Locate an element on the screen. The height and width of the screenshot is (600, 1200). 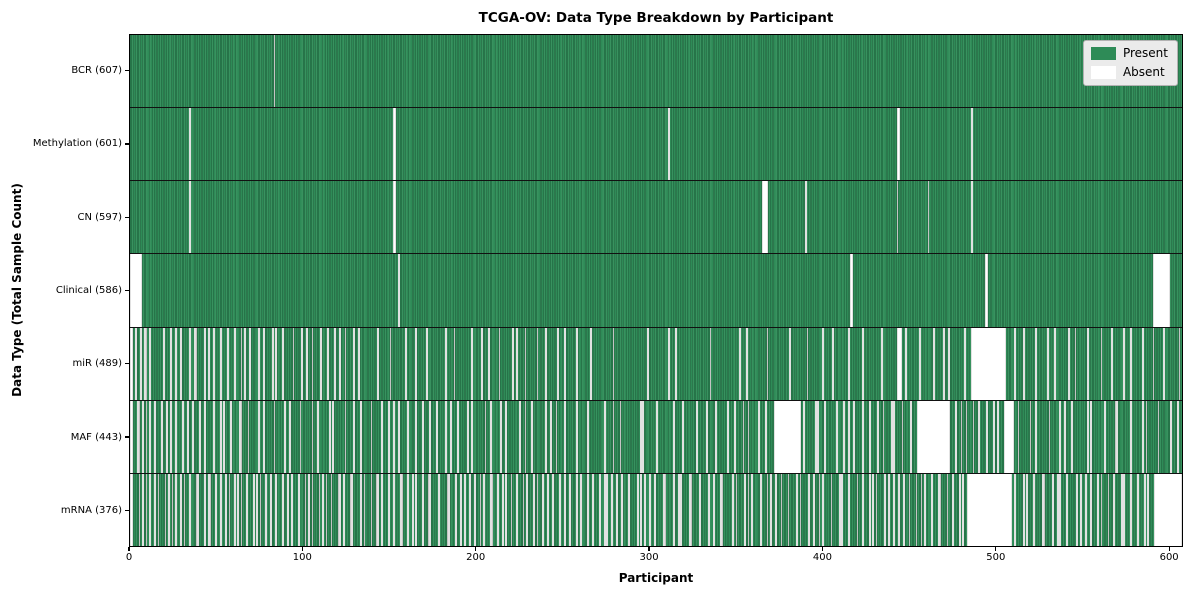
x-tick-label: 100 is located at coordinates (302, 557).